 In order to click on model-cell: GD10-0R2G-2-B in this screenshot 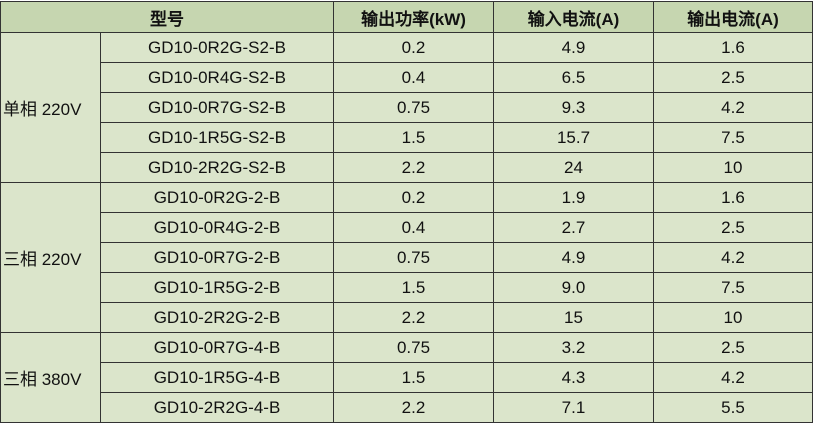, I will do `click(217, 197)`.